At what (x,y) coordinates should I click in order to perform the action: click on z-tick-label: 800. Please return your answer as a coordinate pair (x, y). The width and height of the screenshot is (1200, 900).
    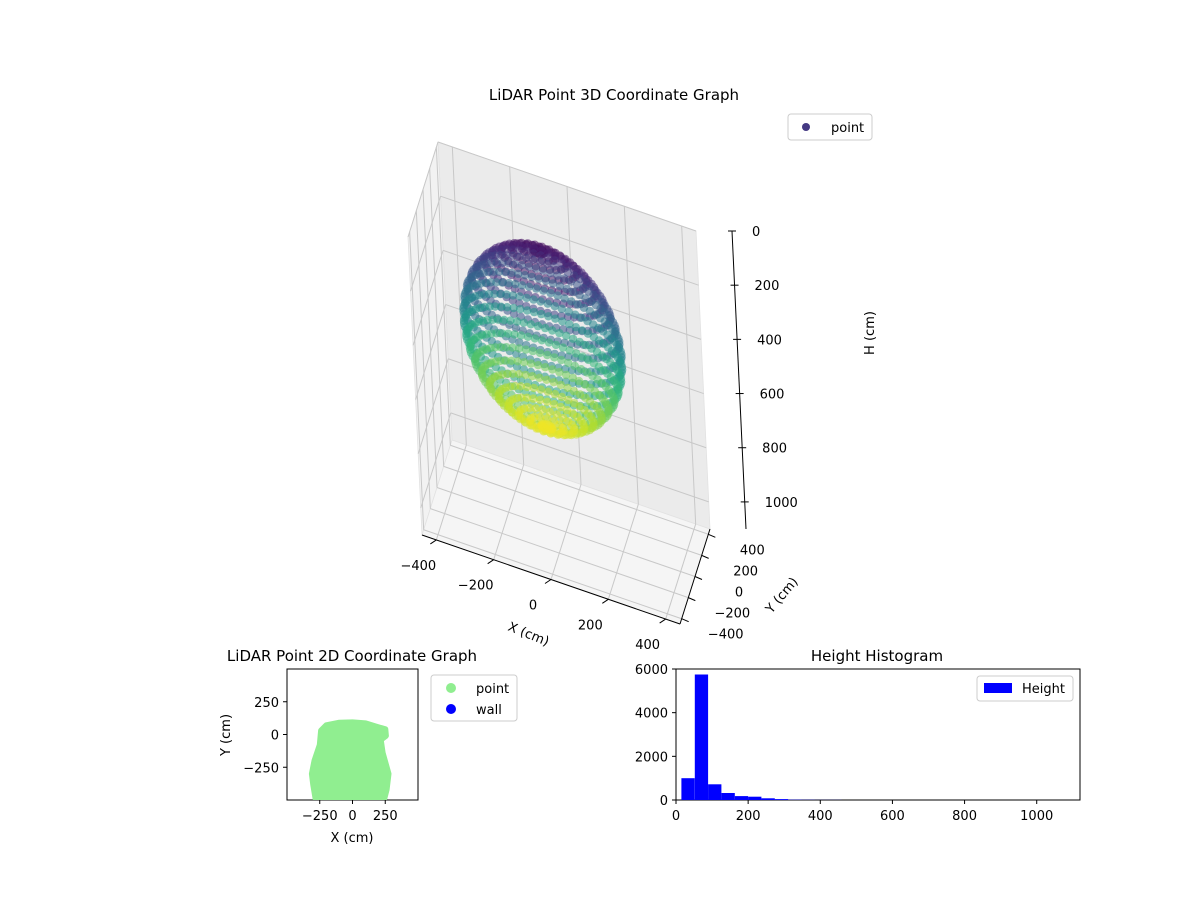
    Looking at the image, I should click on (774, 449).